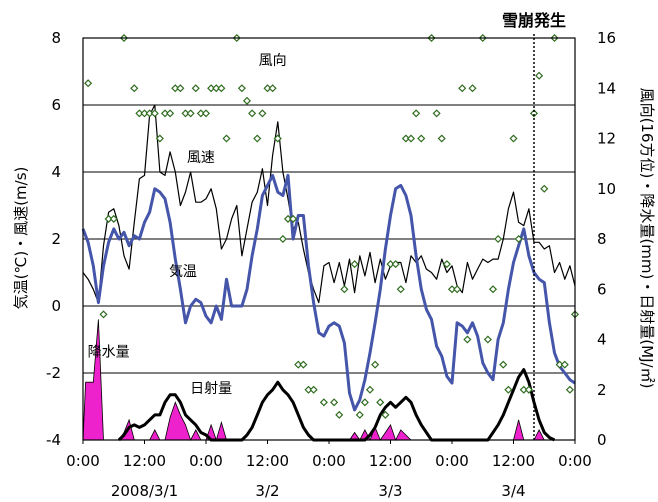 This screenshot has height=502, width=658. I want to click on right-tick-label: 16, so click(606, 38).